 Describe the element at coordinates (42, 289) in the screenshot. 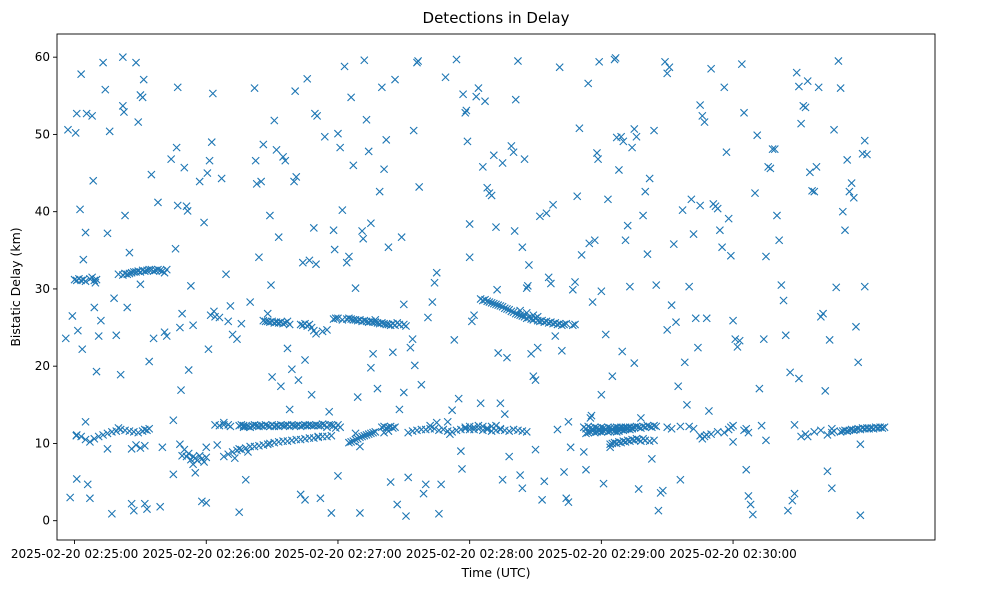

I see `y-tick-label: 30` at that location.